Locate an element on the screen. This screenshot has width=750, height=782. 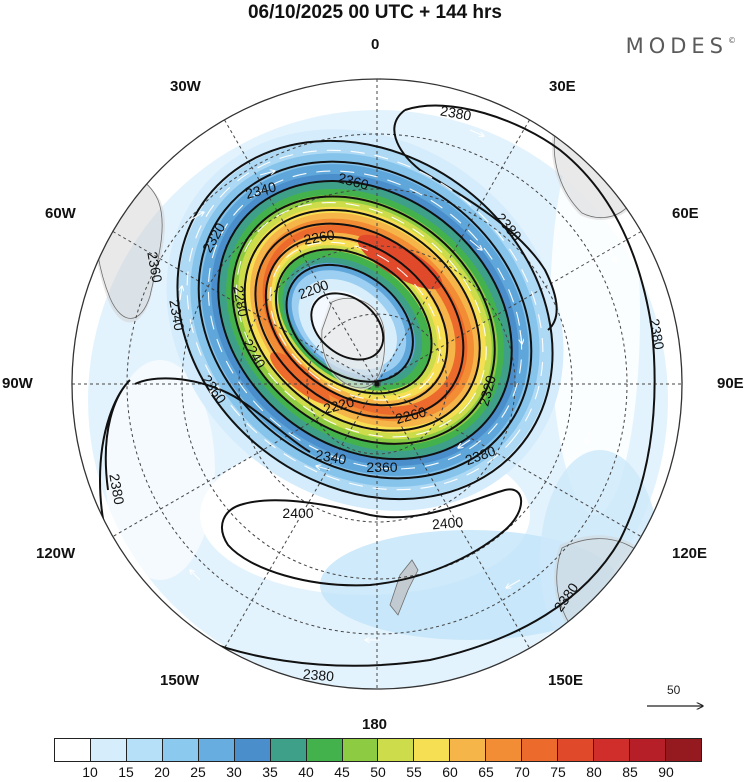
contour-label-2220: 2220 is located at coordinates (339, 405).